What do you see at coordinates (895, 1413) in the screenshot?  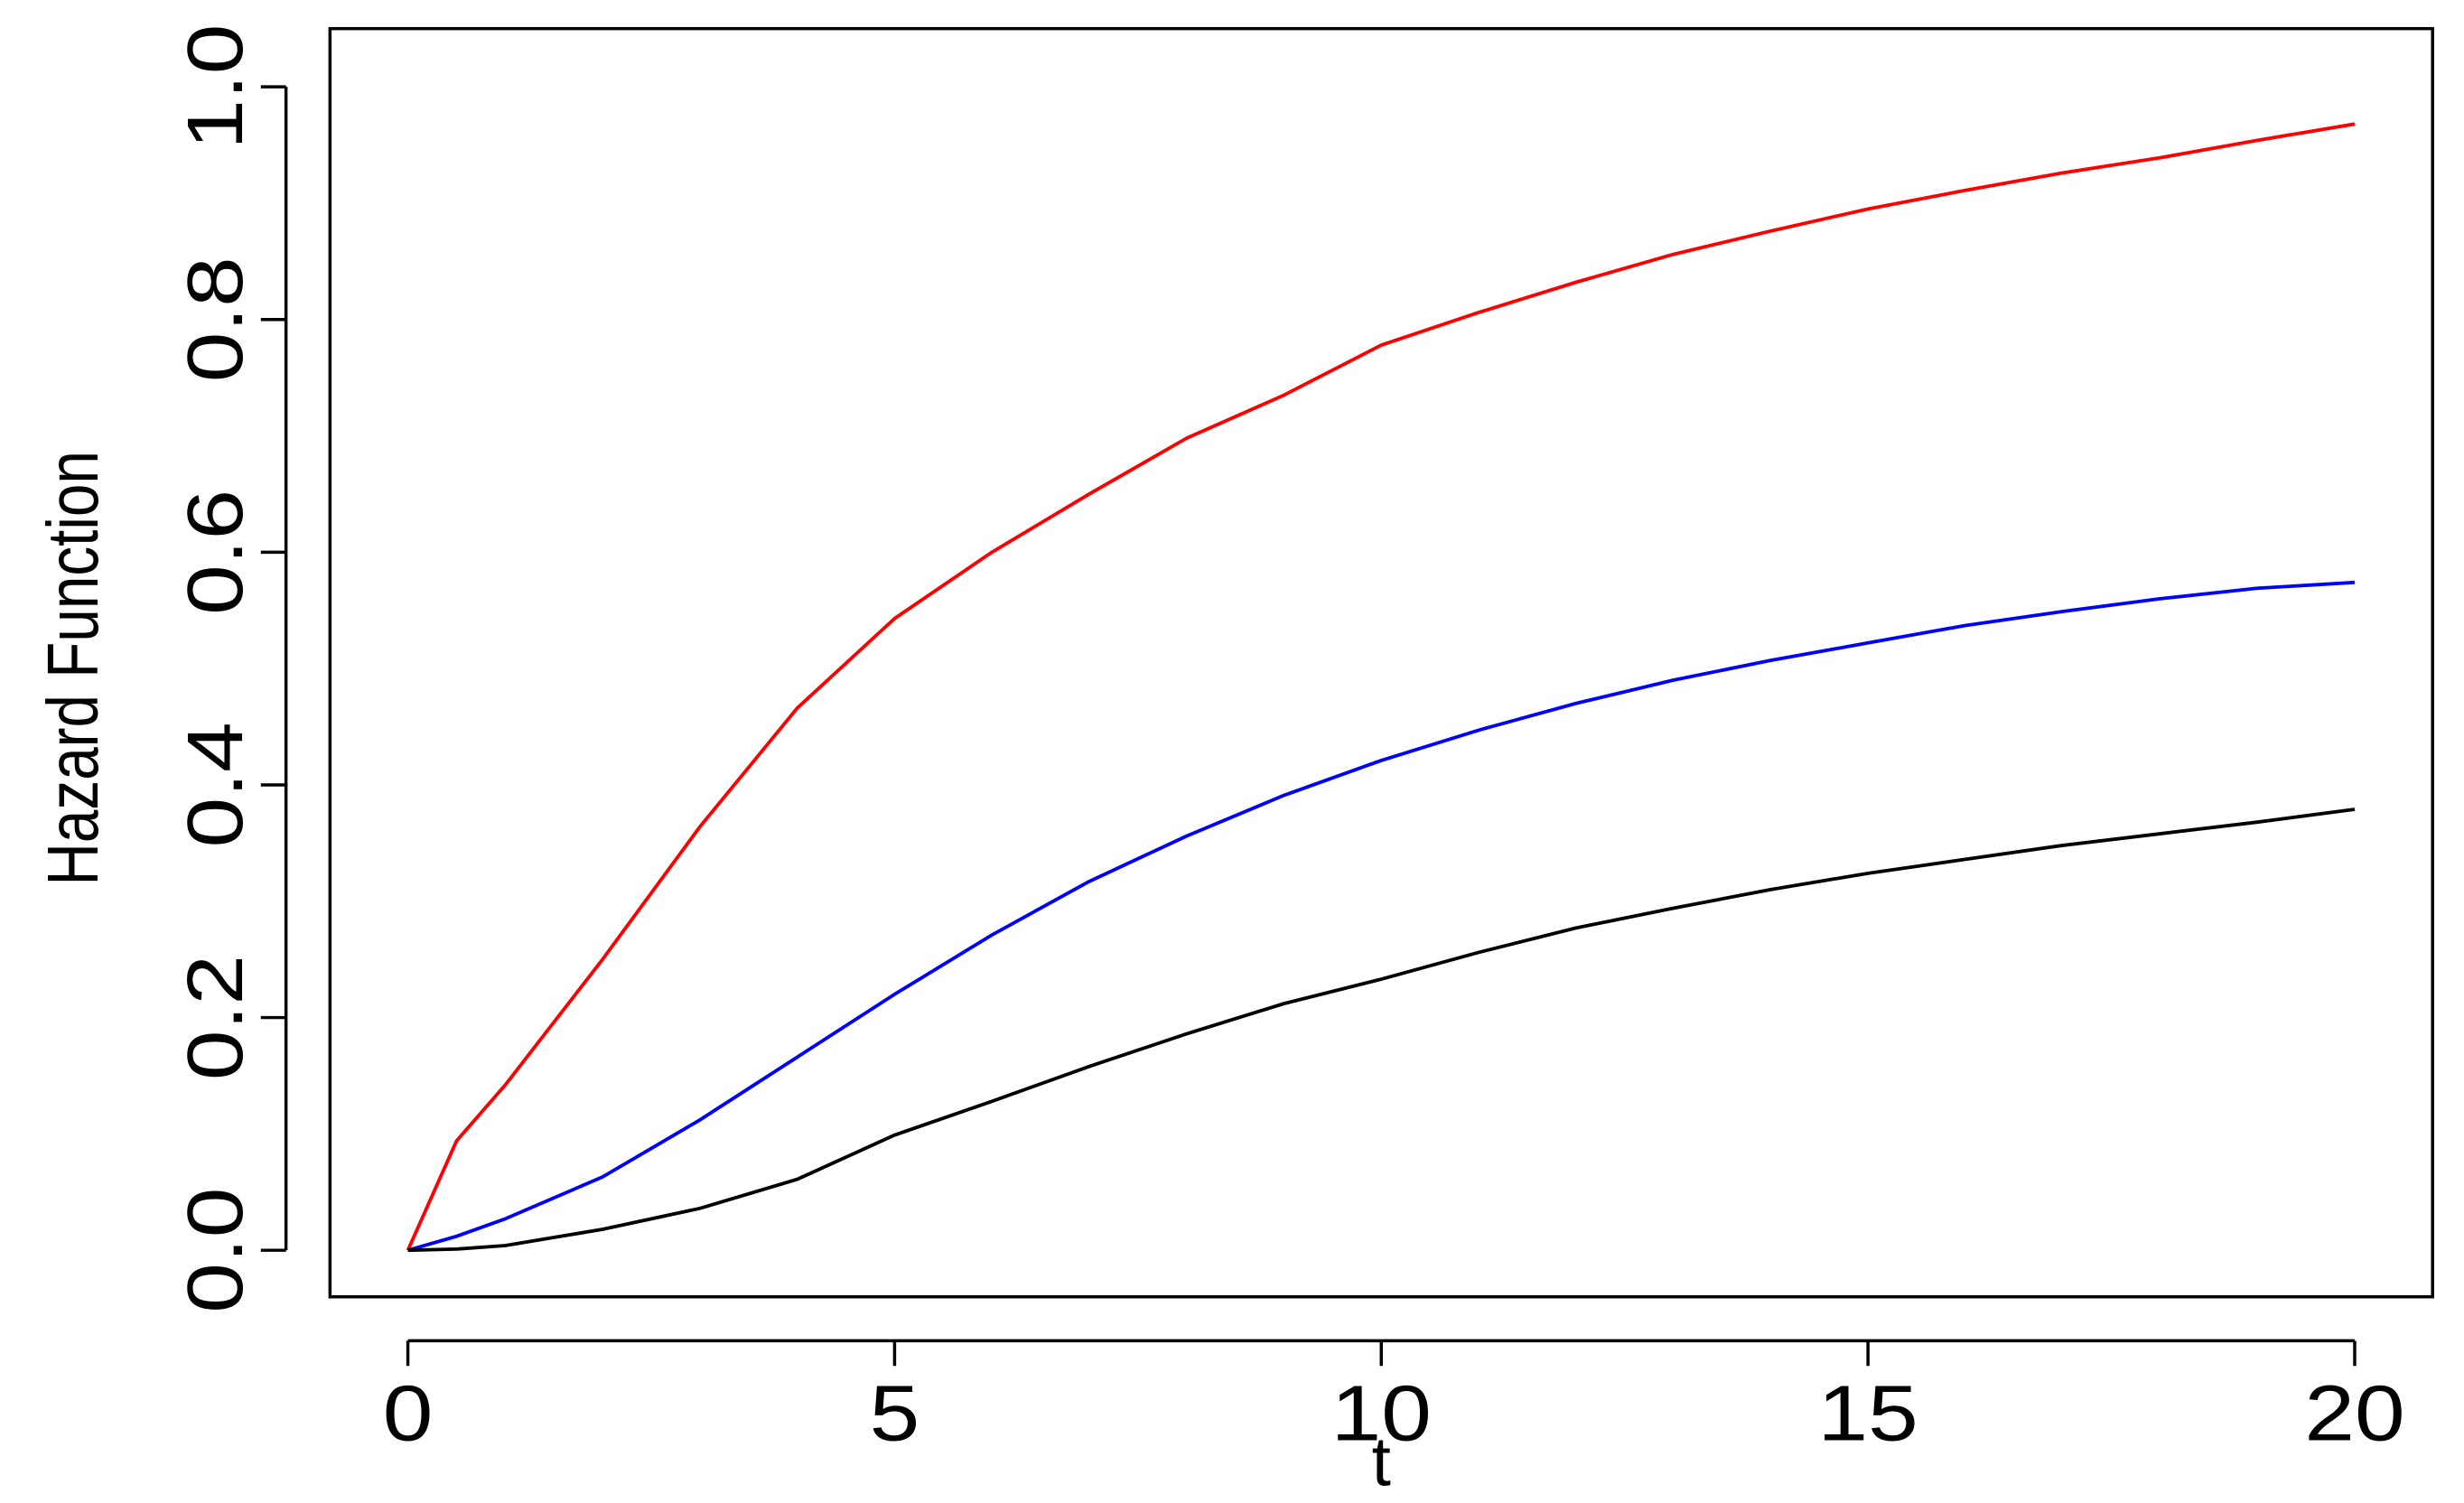 I see `x-tick-label: 5` at bounding box center [895, 1413].